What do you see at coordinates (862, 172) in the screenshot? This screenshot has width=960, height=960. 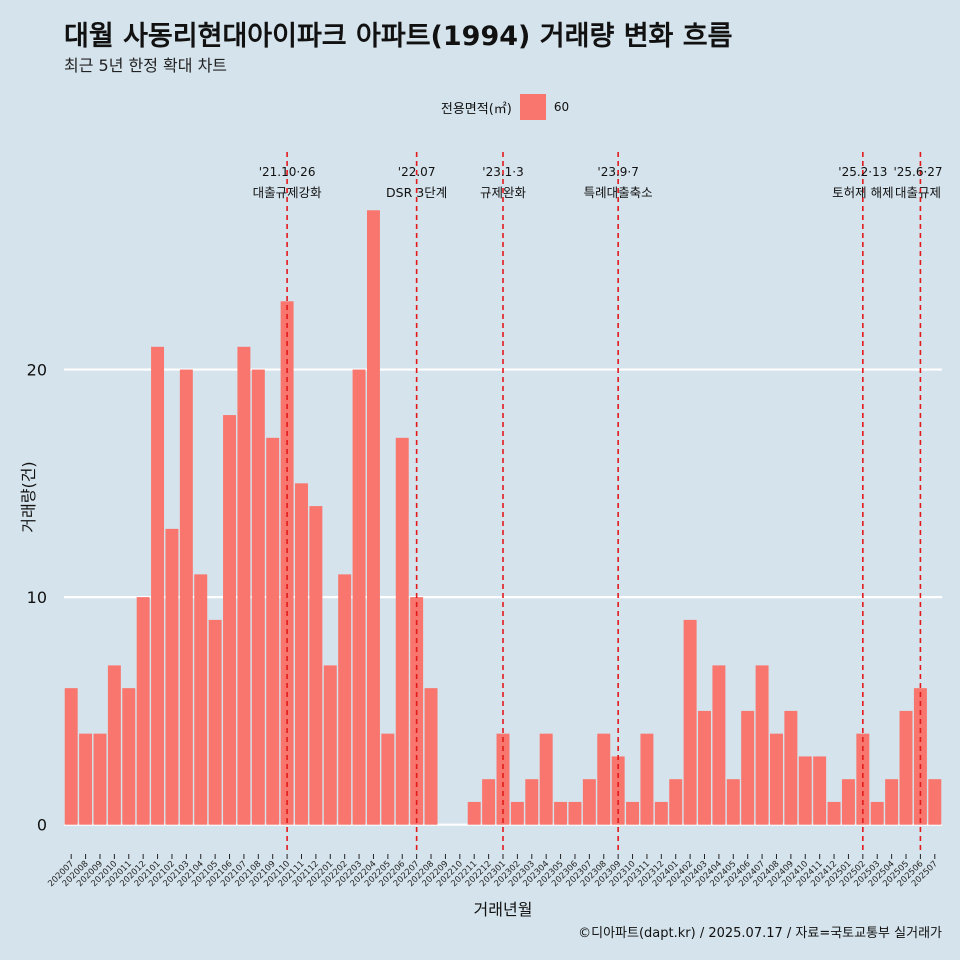 I see `event-date: '25.2·13` at bounding box center [862, 172].